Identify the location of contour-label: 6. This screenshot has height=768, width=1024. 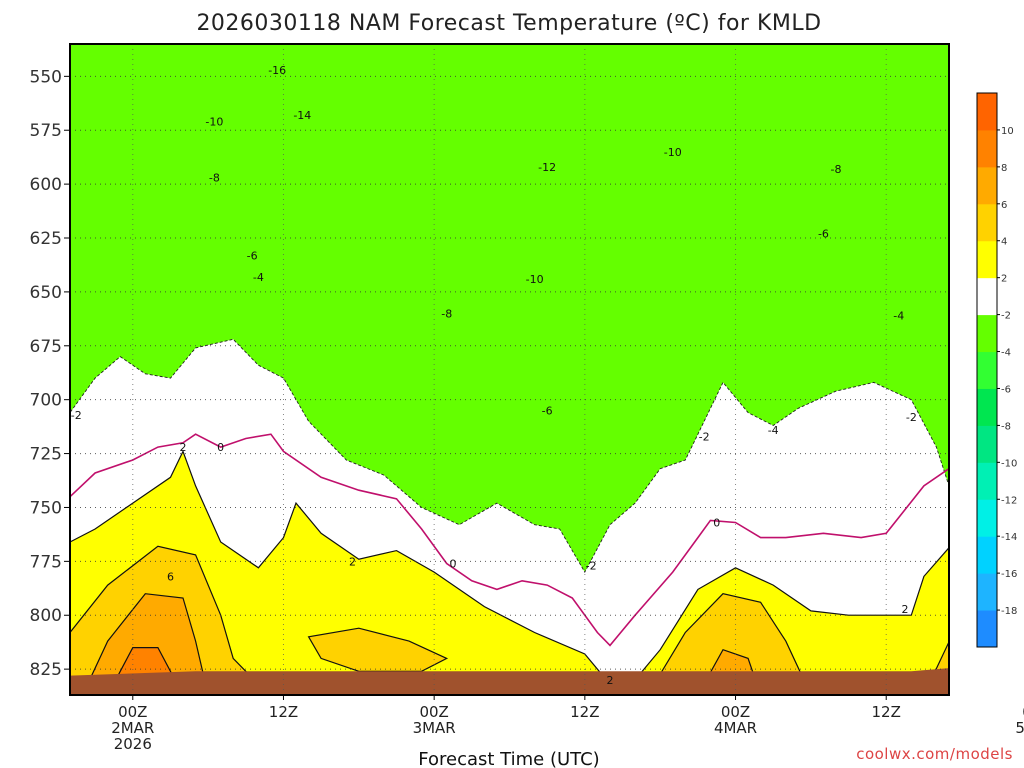
(170, 576).